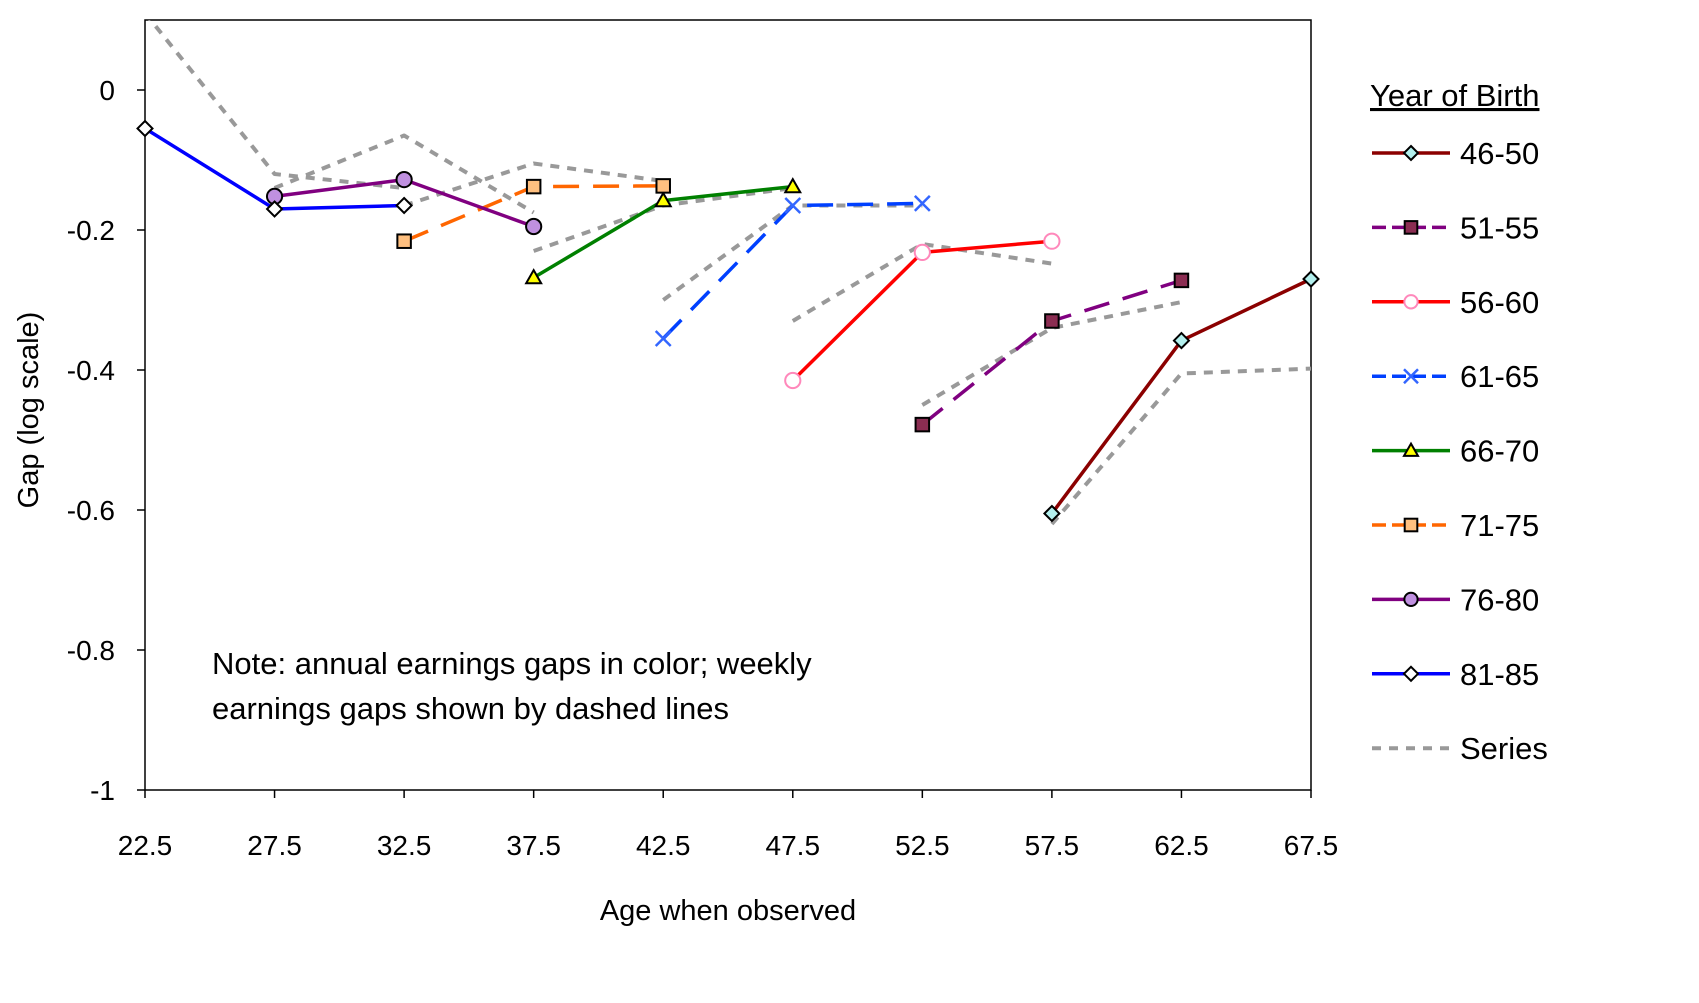 The height and width of the screenshot is (1003, 1699). Describe the element at coordinates (1499, 376) in the screenshot. I see `legend-label: 61-65` at that location.